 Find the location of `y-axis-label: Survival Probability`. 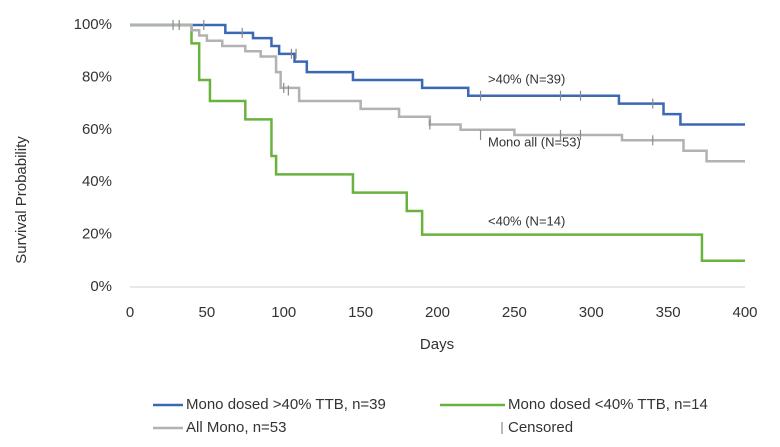

y-axis-label: Survival Probability is located at coordinates (21, 200).